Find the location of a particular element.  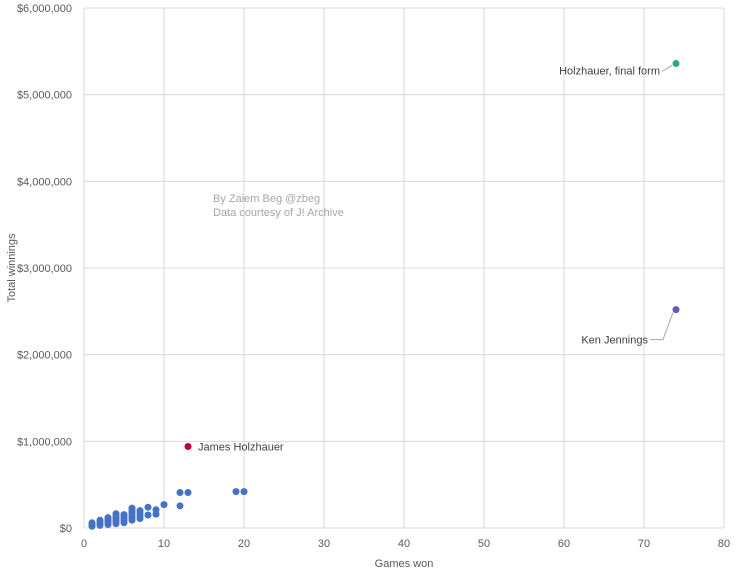

credit-source: Data courtesy of J! Archive is located at coordinates (278, 213).